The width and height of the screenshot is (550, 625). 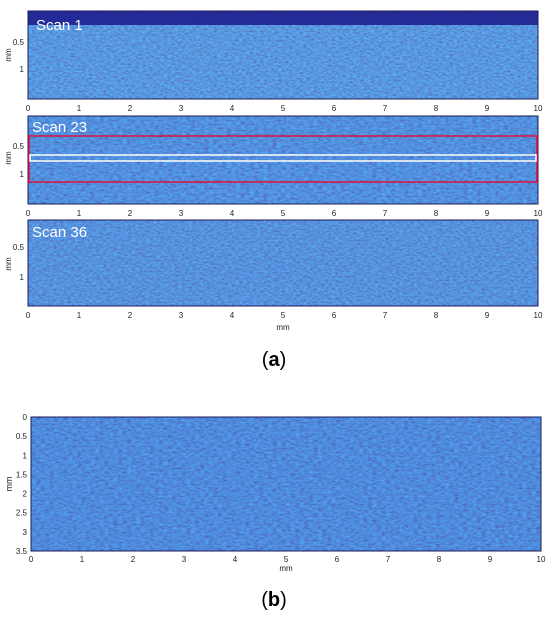 What do you see at coordinates (8, 264) in the screenshot?
I see `scan-36-y-label: mm` at bounding box center [8, 264].